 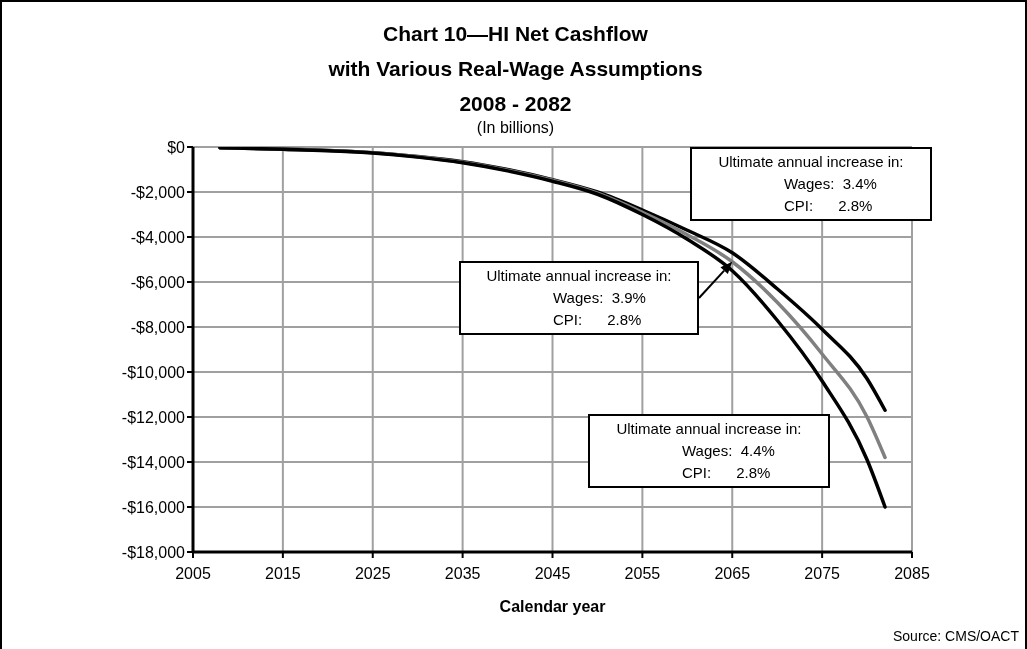 What do you see at coordinates (732, 574) in the screenshot?
I see `x-tick-label: 2065` at bounding box center [732, 574].